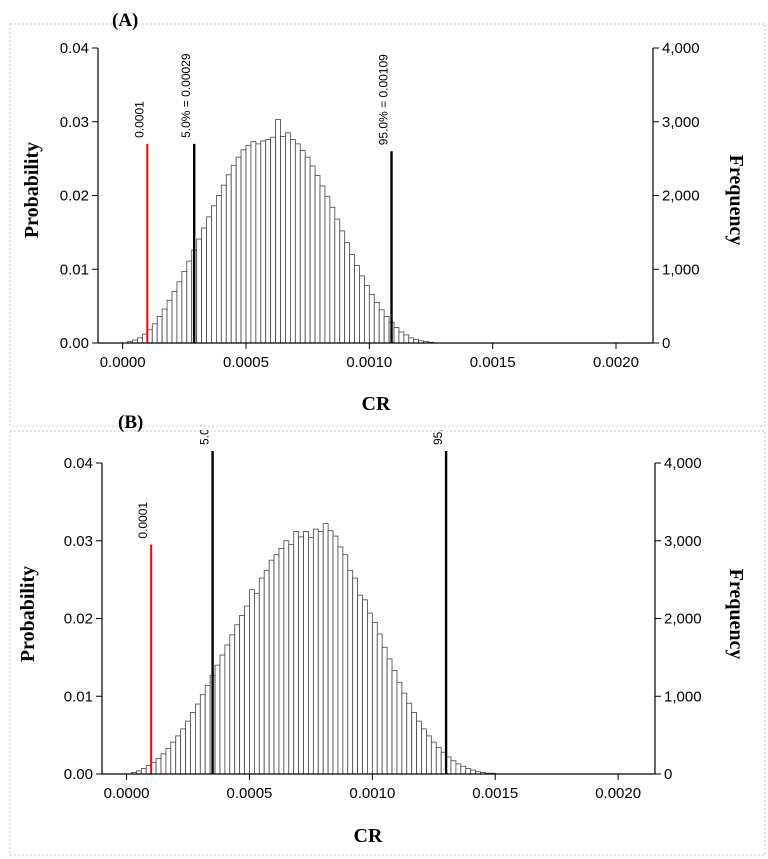 The height and width of the screenshot is (859, 768). What do you see at coordinates (384, 99) in the screenshot?
I see `marker-label: 95.0% = 0.00109` at bounding box center [384, 99].